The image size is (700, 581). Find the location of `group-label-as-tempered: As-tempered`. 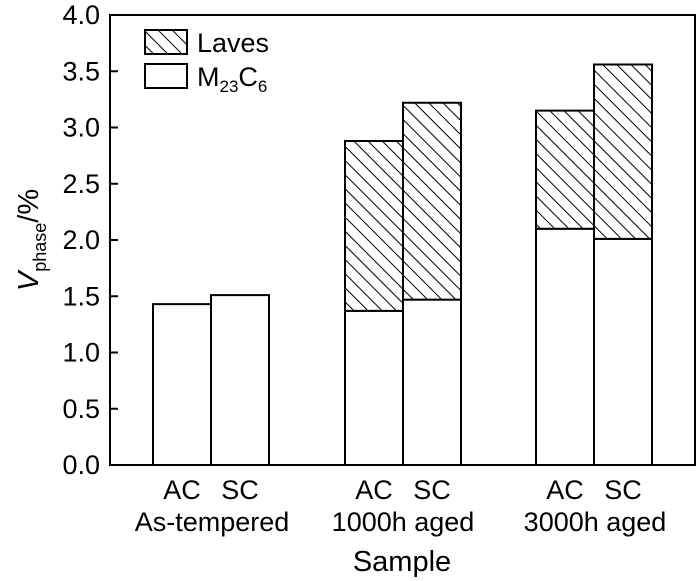

group-label-as-tempered: As-tempered is located at coordinates (212, 522).